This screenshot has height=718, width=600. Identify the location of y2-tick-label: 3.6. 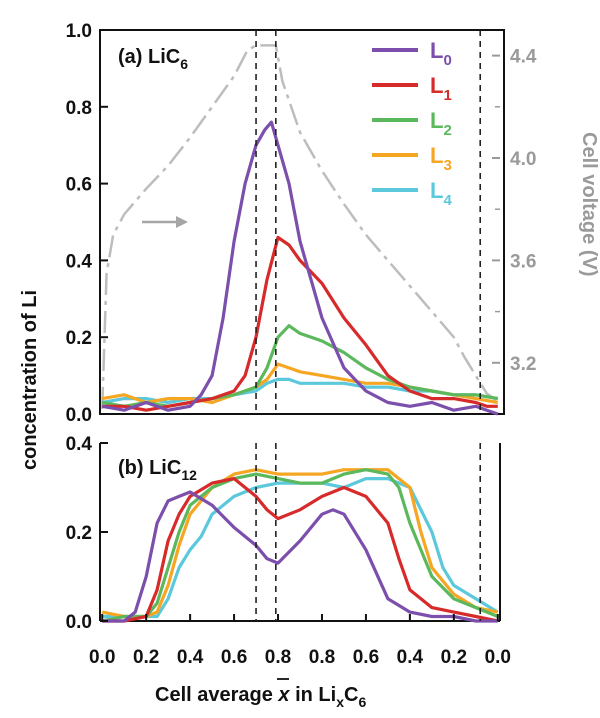
(523, 261).